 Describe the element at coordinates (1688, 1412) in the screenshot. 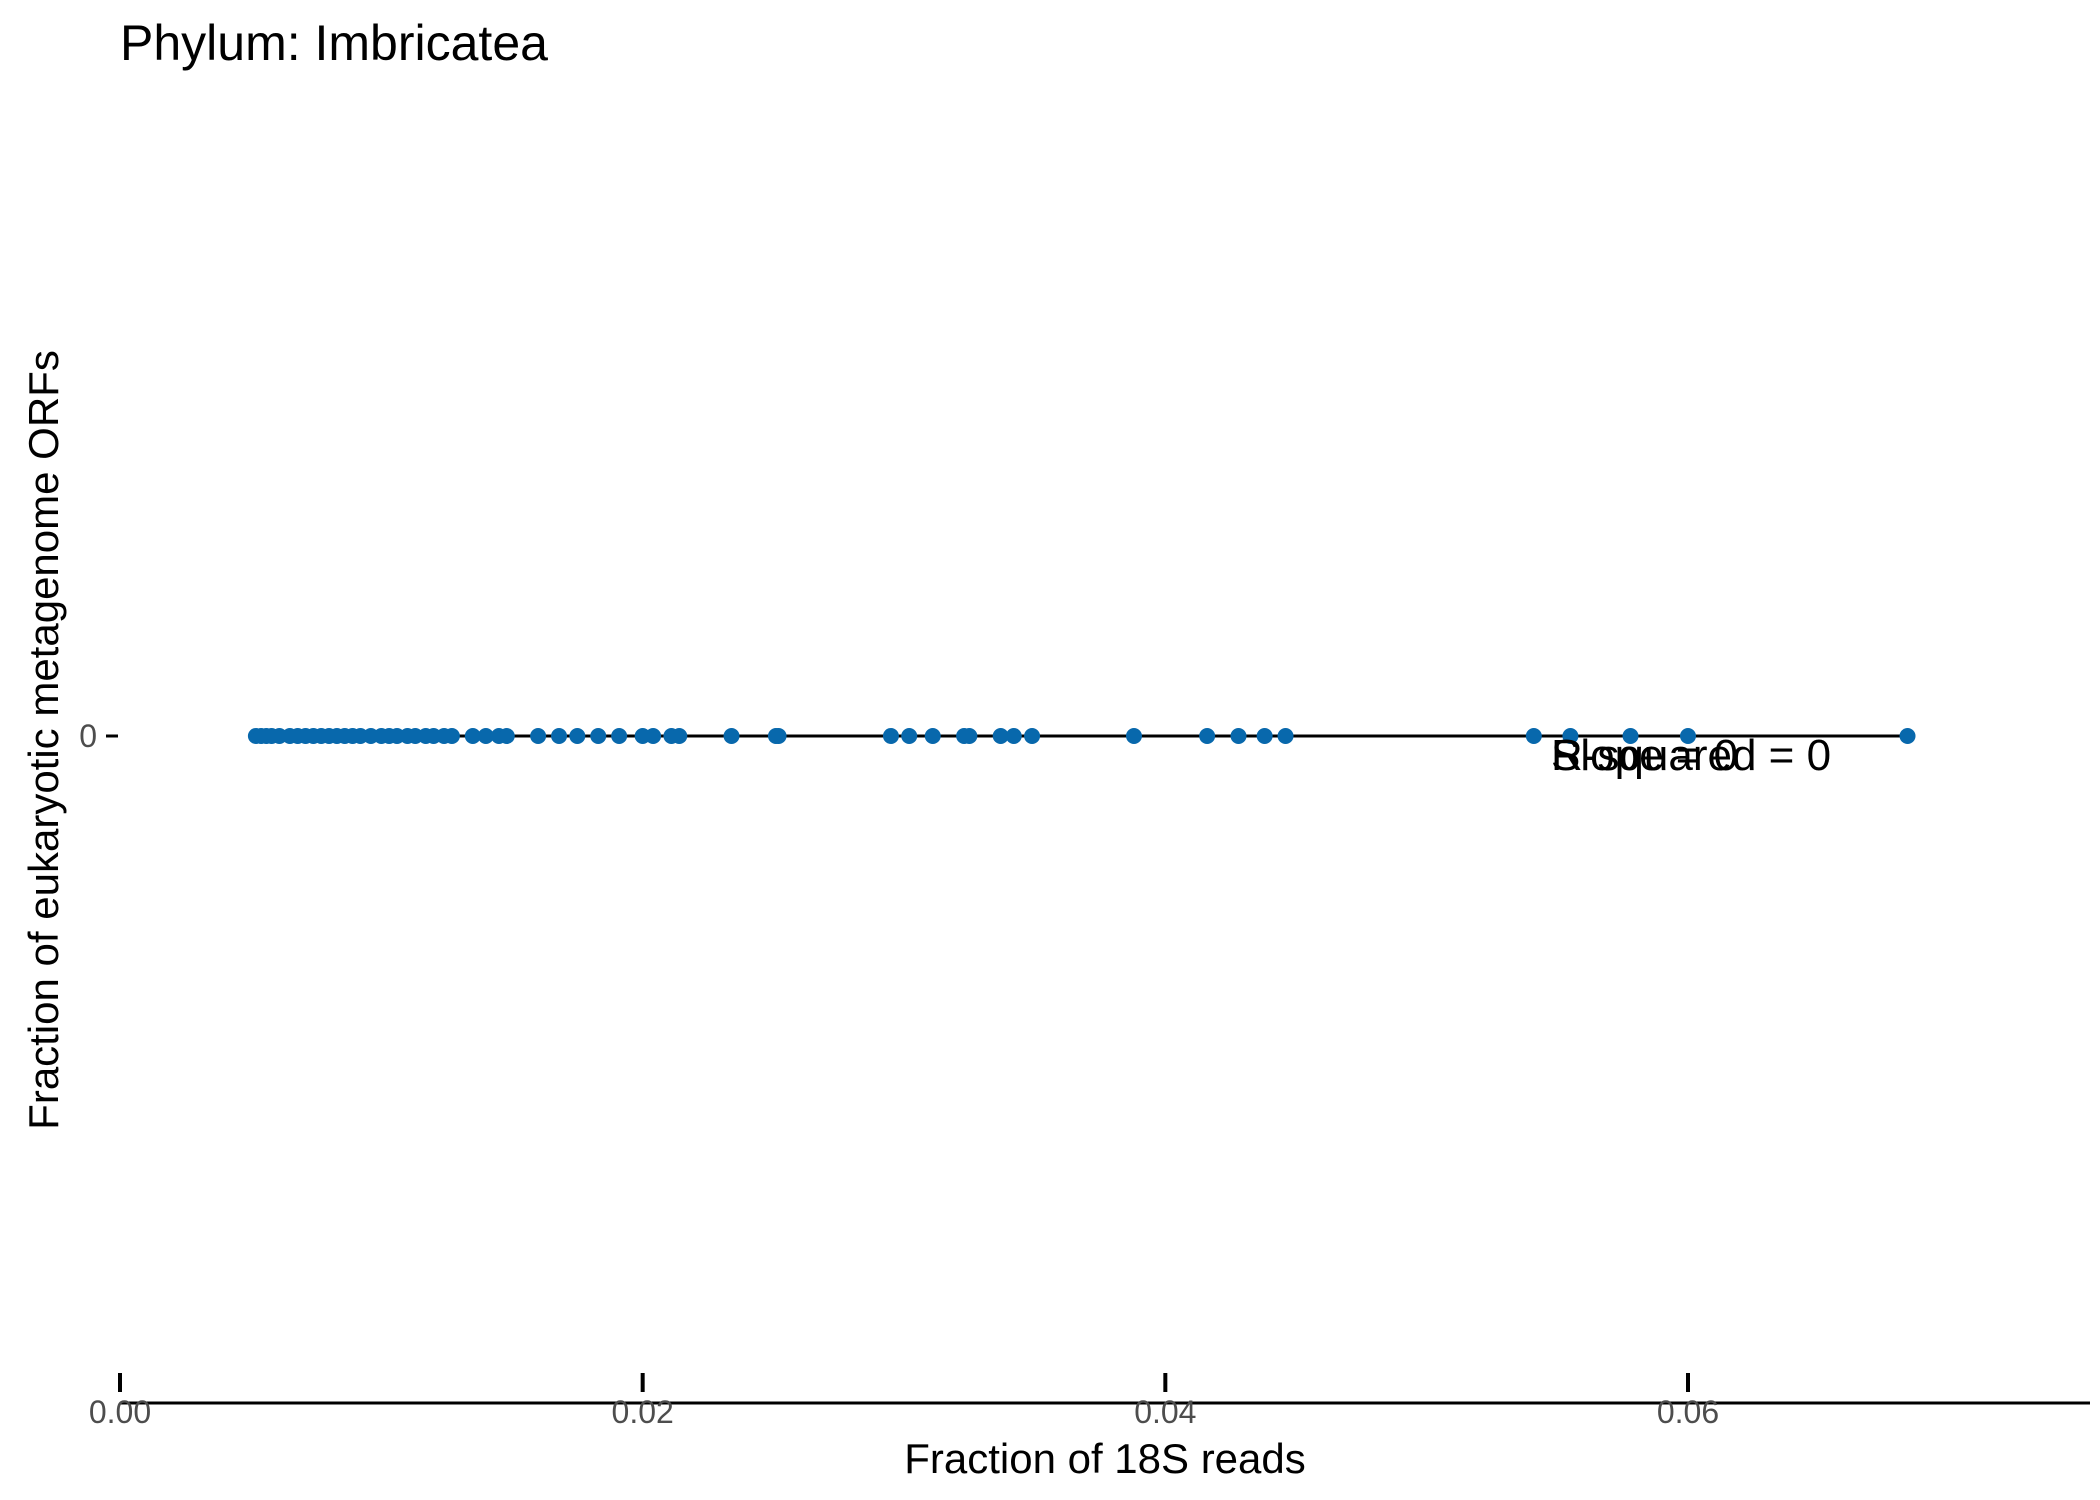

I see `x-tick-label: 0.06` at that location.